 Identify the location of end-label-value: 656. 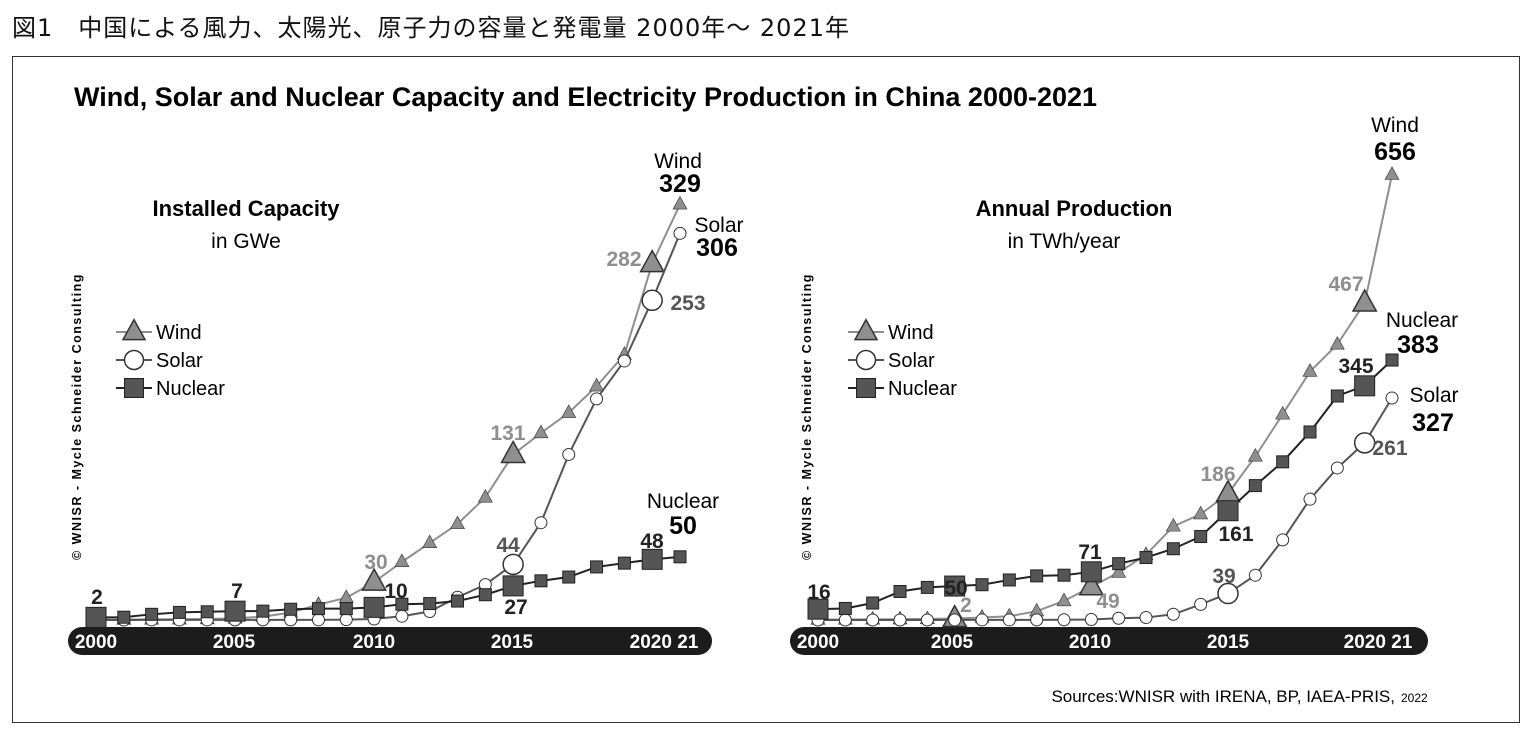
(1395, 152).